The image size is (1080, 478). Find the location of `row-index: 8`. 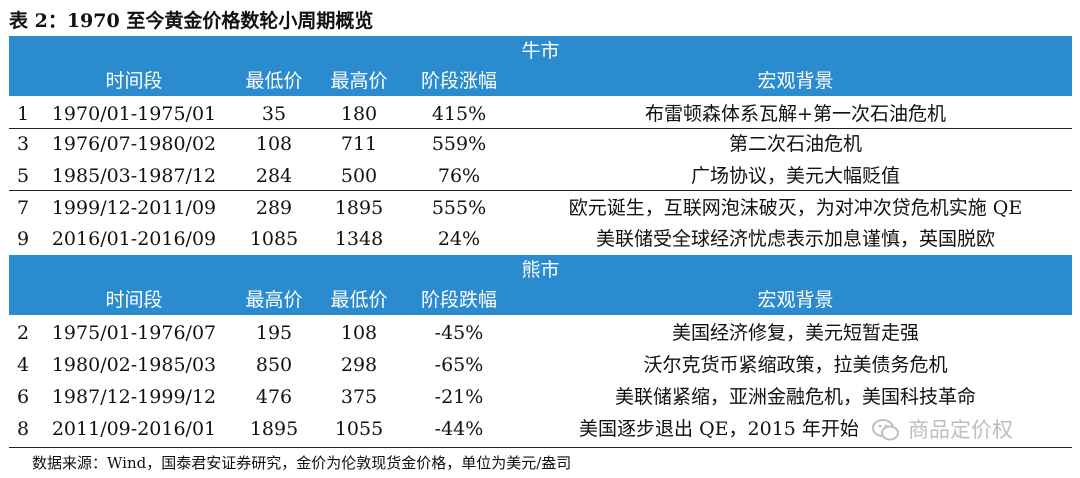

row-index: 8 is located at coordinates (23, 429).